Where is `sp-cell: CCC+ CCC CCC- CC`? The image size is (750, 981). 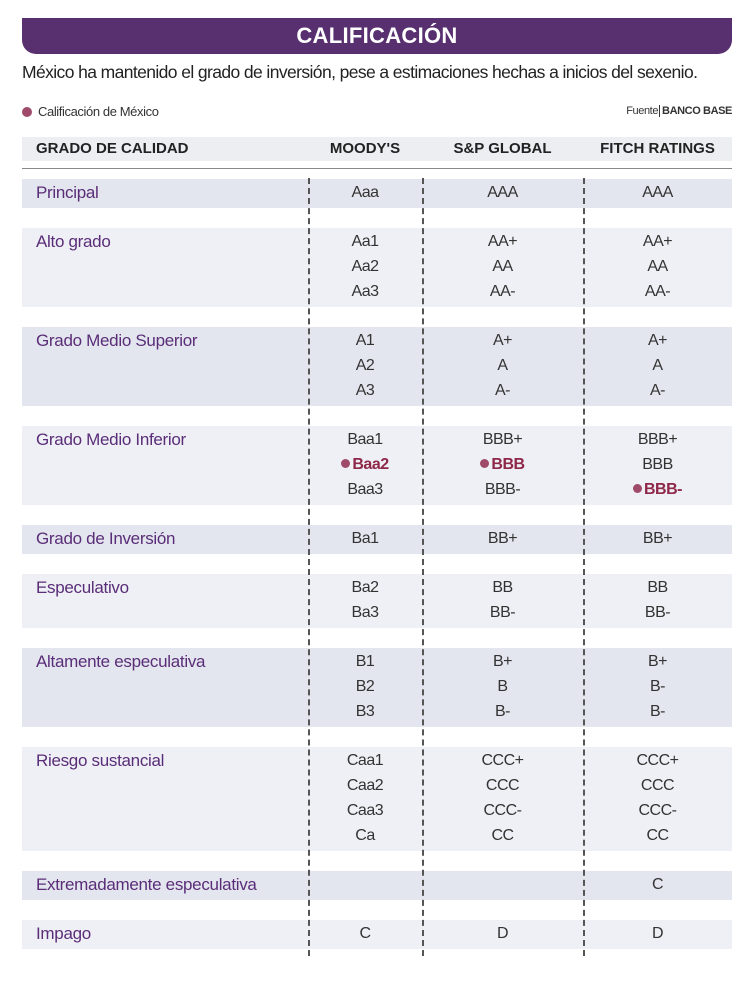 sp-cell: CCC+ CCC CCC- CC is located at coordinates (502, 798).